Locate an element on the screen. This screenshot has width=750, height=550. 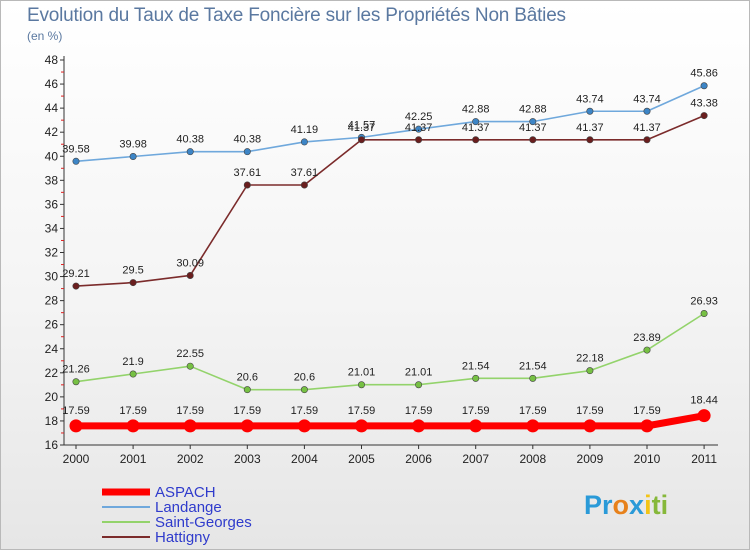
data-label: 21.26 is located at coordinates (76, 370).